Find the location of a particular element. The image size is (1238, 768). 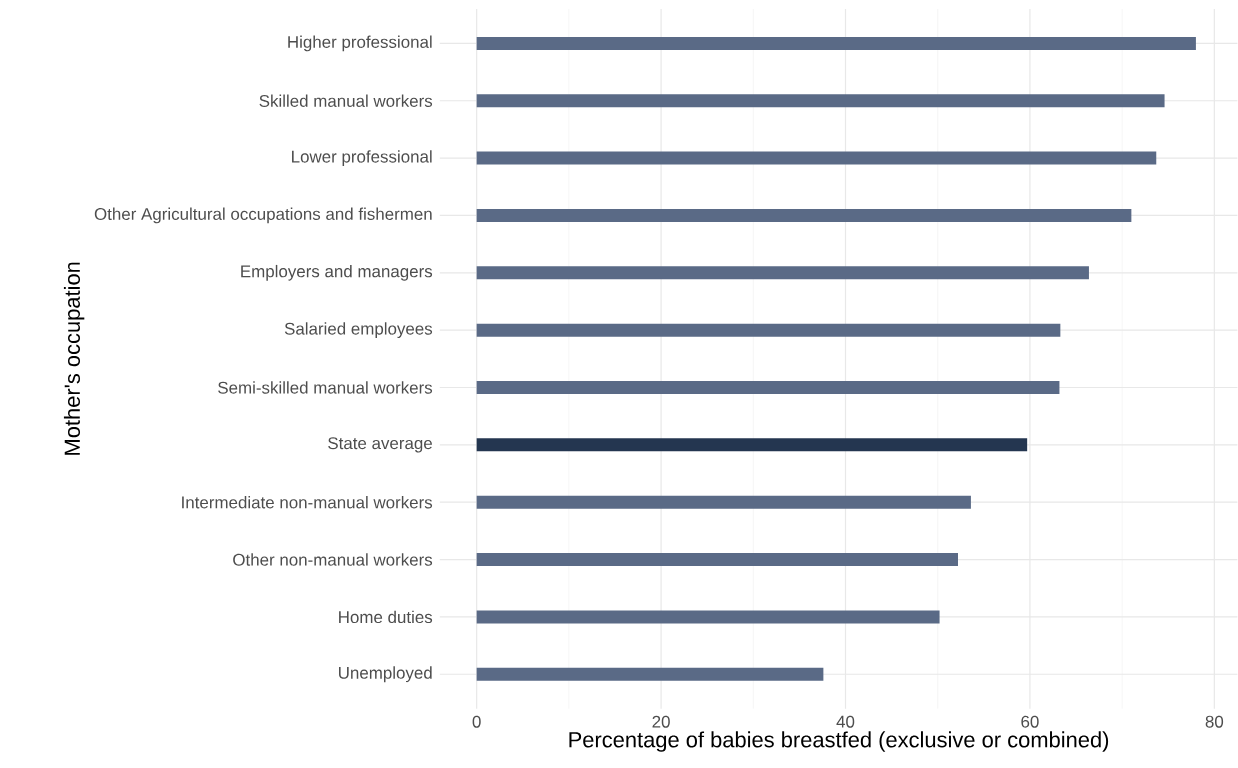

x-tick-label: 0 is located at coordinates (476, 721).